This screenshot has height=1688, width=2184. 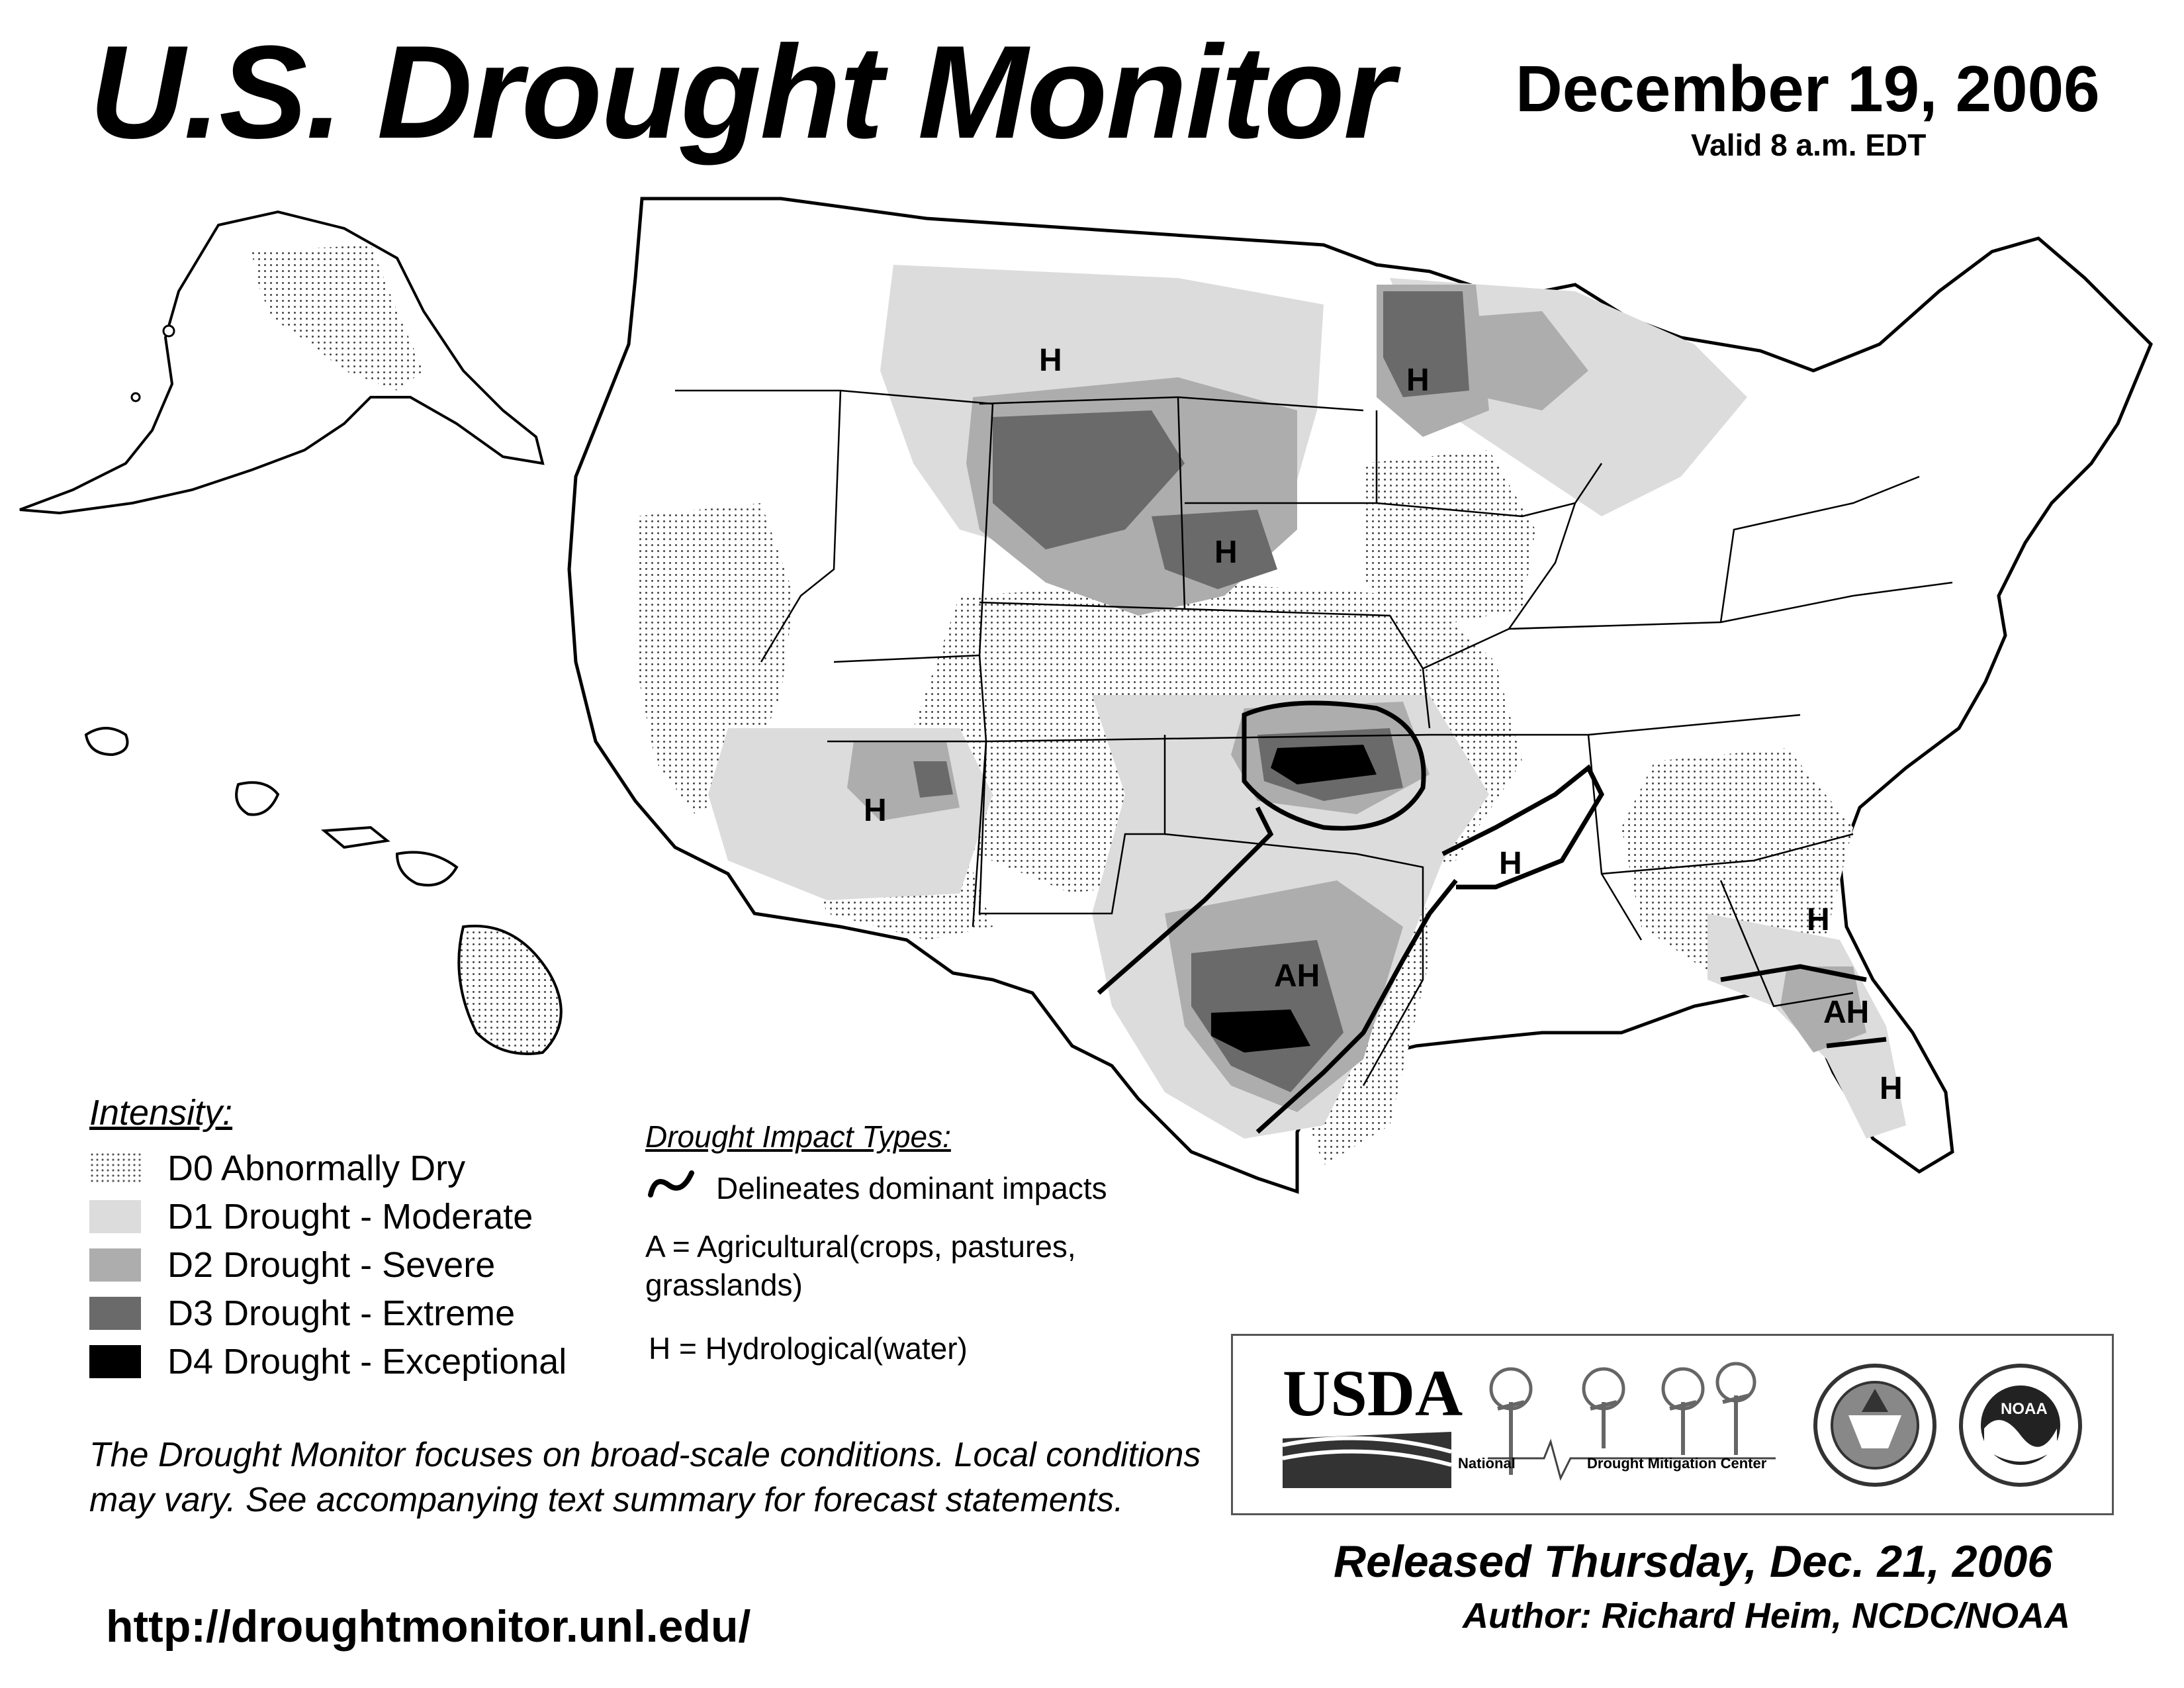 What do you see at coordinates (510, 989) in the screenshot?
I see `hawaii-big-island` at bounding box center [510, 989].